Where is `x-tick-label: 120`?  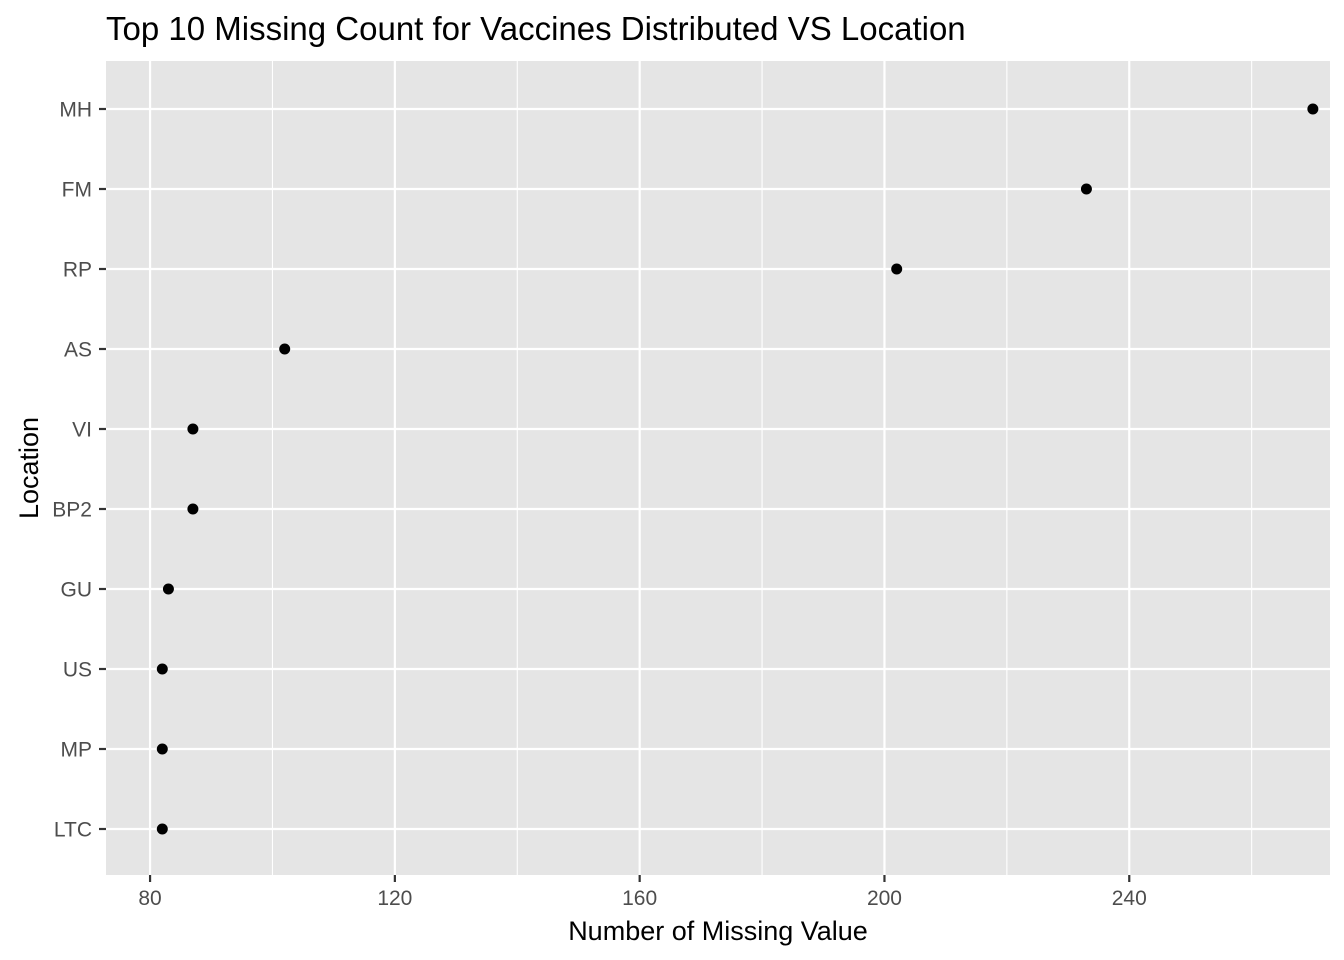 x-tick-label: 120 is located at coordinates (394, 898).